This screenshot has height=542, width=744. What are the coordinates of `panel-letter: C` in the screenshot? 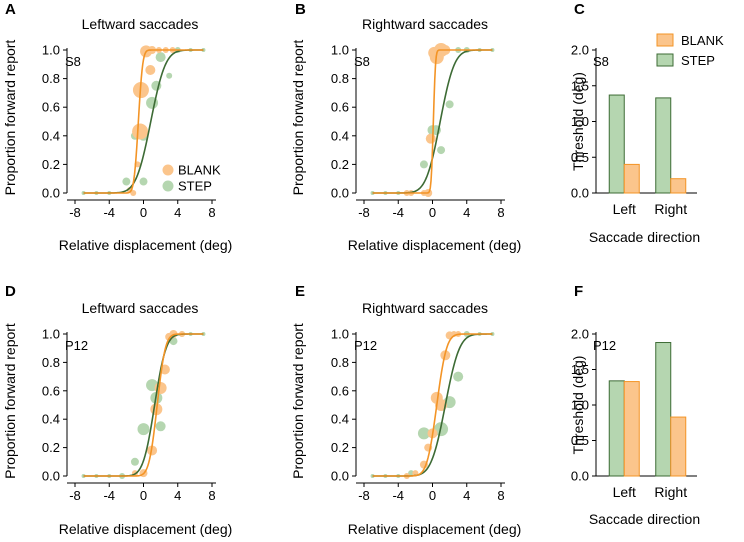 It's located at (579, 9).